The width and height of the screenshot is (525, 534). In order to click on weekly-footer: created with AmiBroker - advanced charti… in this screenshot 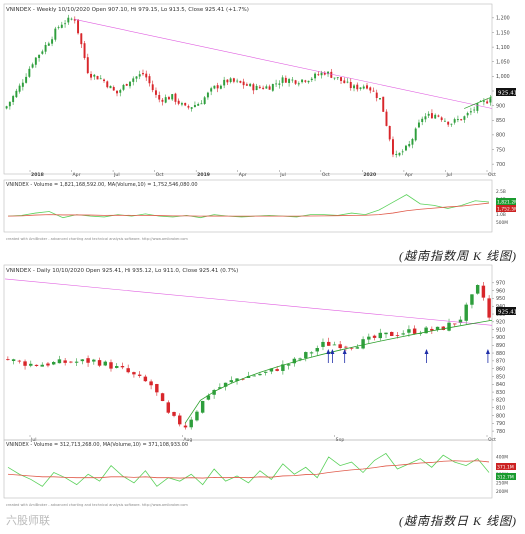, I will do `click(97, 239)`.